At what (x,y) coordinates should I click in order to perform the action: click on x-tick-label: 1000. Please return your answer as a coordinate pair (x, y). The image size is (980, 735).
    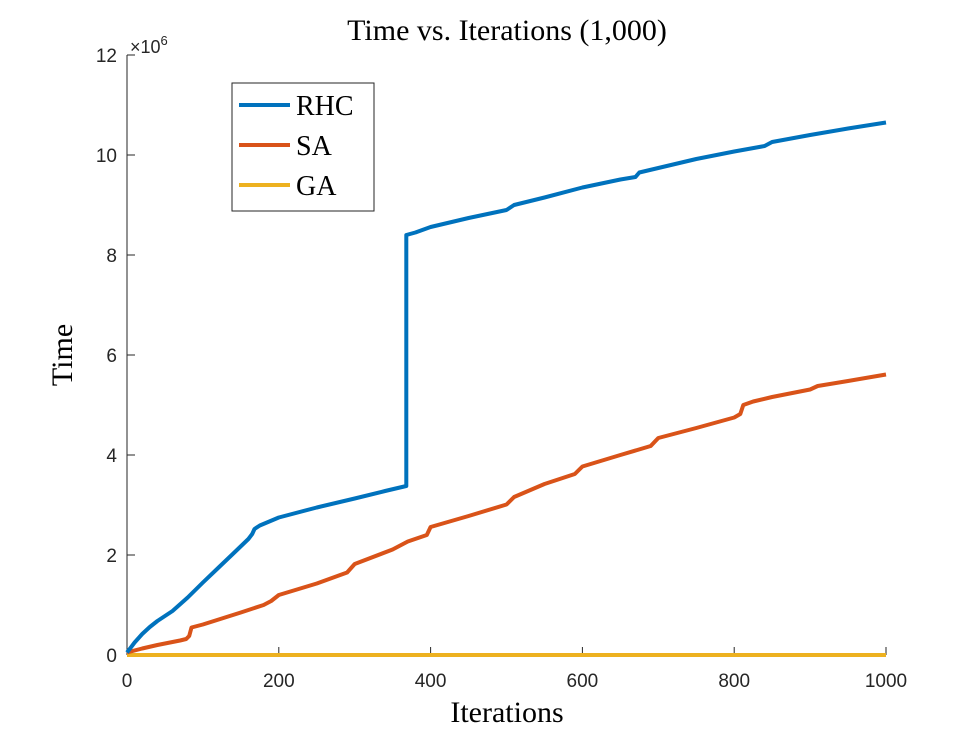
    Looking at the image, I should click on (886, 681).